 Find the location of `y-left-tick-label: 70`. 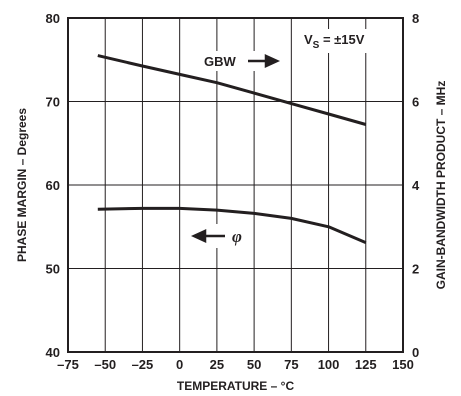

y-left-tick-label: 70 is located at coordinates (53, 102).